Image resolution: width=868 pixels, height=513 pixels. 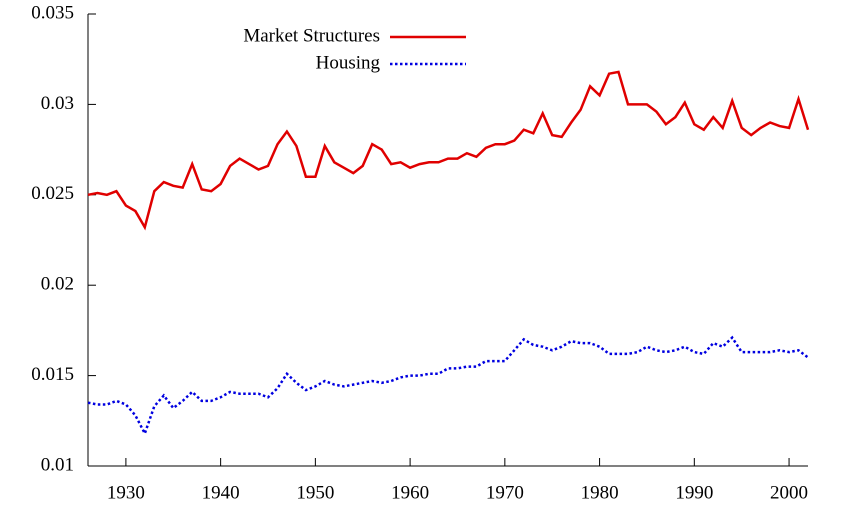 What do you see at coordinates (52, 374) in the screenshot?
I see `y-tick-label: 0.015` at bounding box center [52, 374].